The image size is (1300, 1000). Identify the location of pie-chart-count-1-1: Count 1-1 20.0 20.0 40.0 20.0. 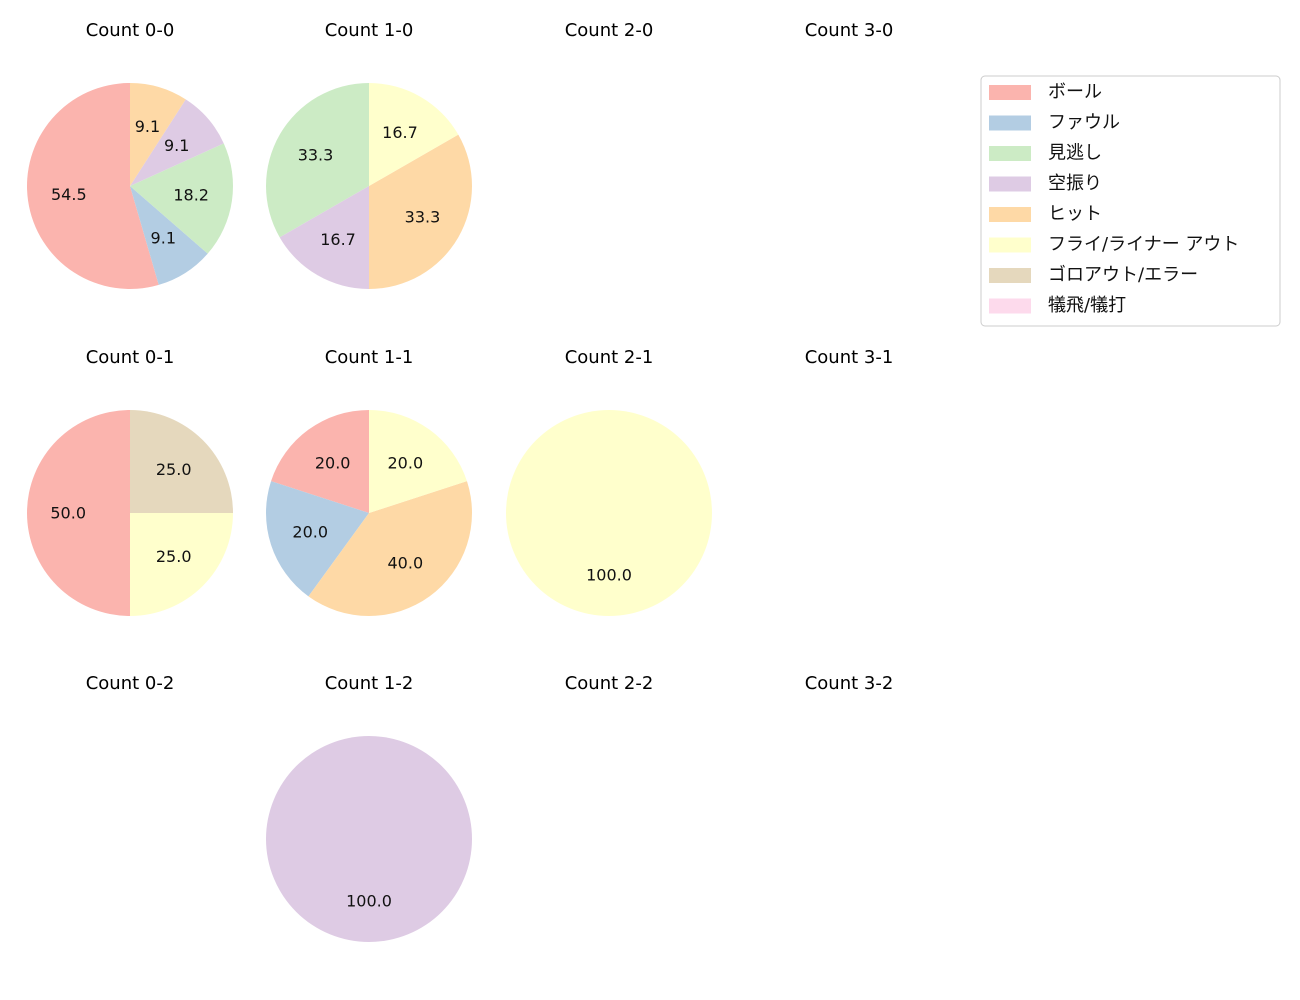
(369, 481).